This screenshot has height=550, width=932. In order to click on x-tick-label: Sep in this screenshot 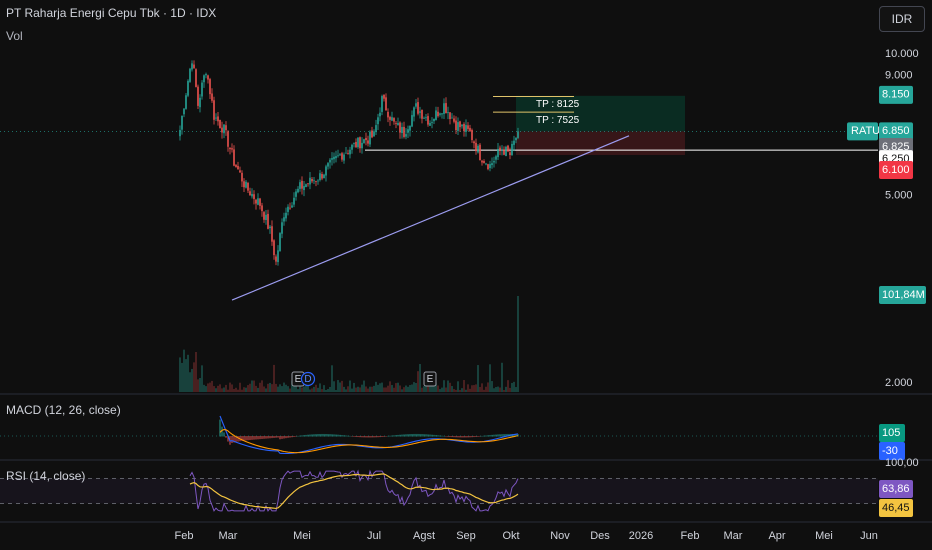, I will do `click(466, 536)`.